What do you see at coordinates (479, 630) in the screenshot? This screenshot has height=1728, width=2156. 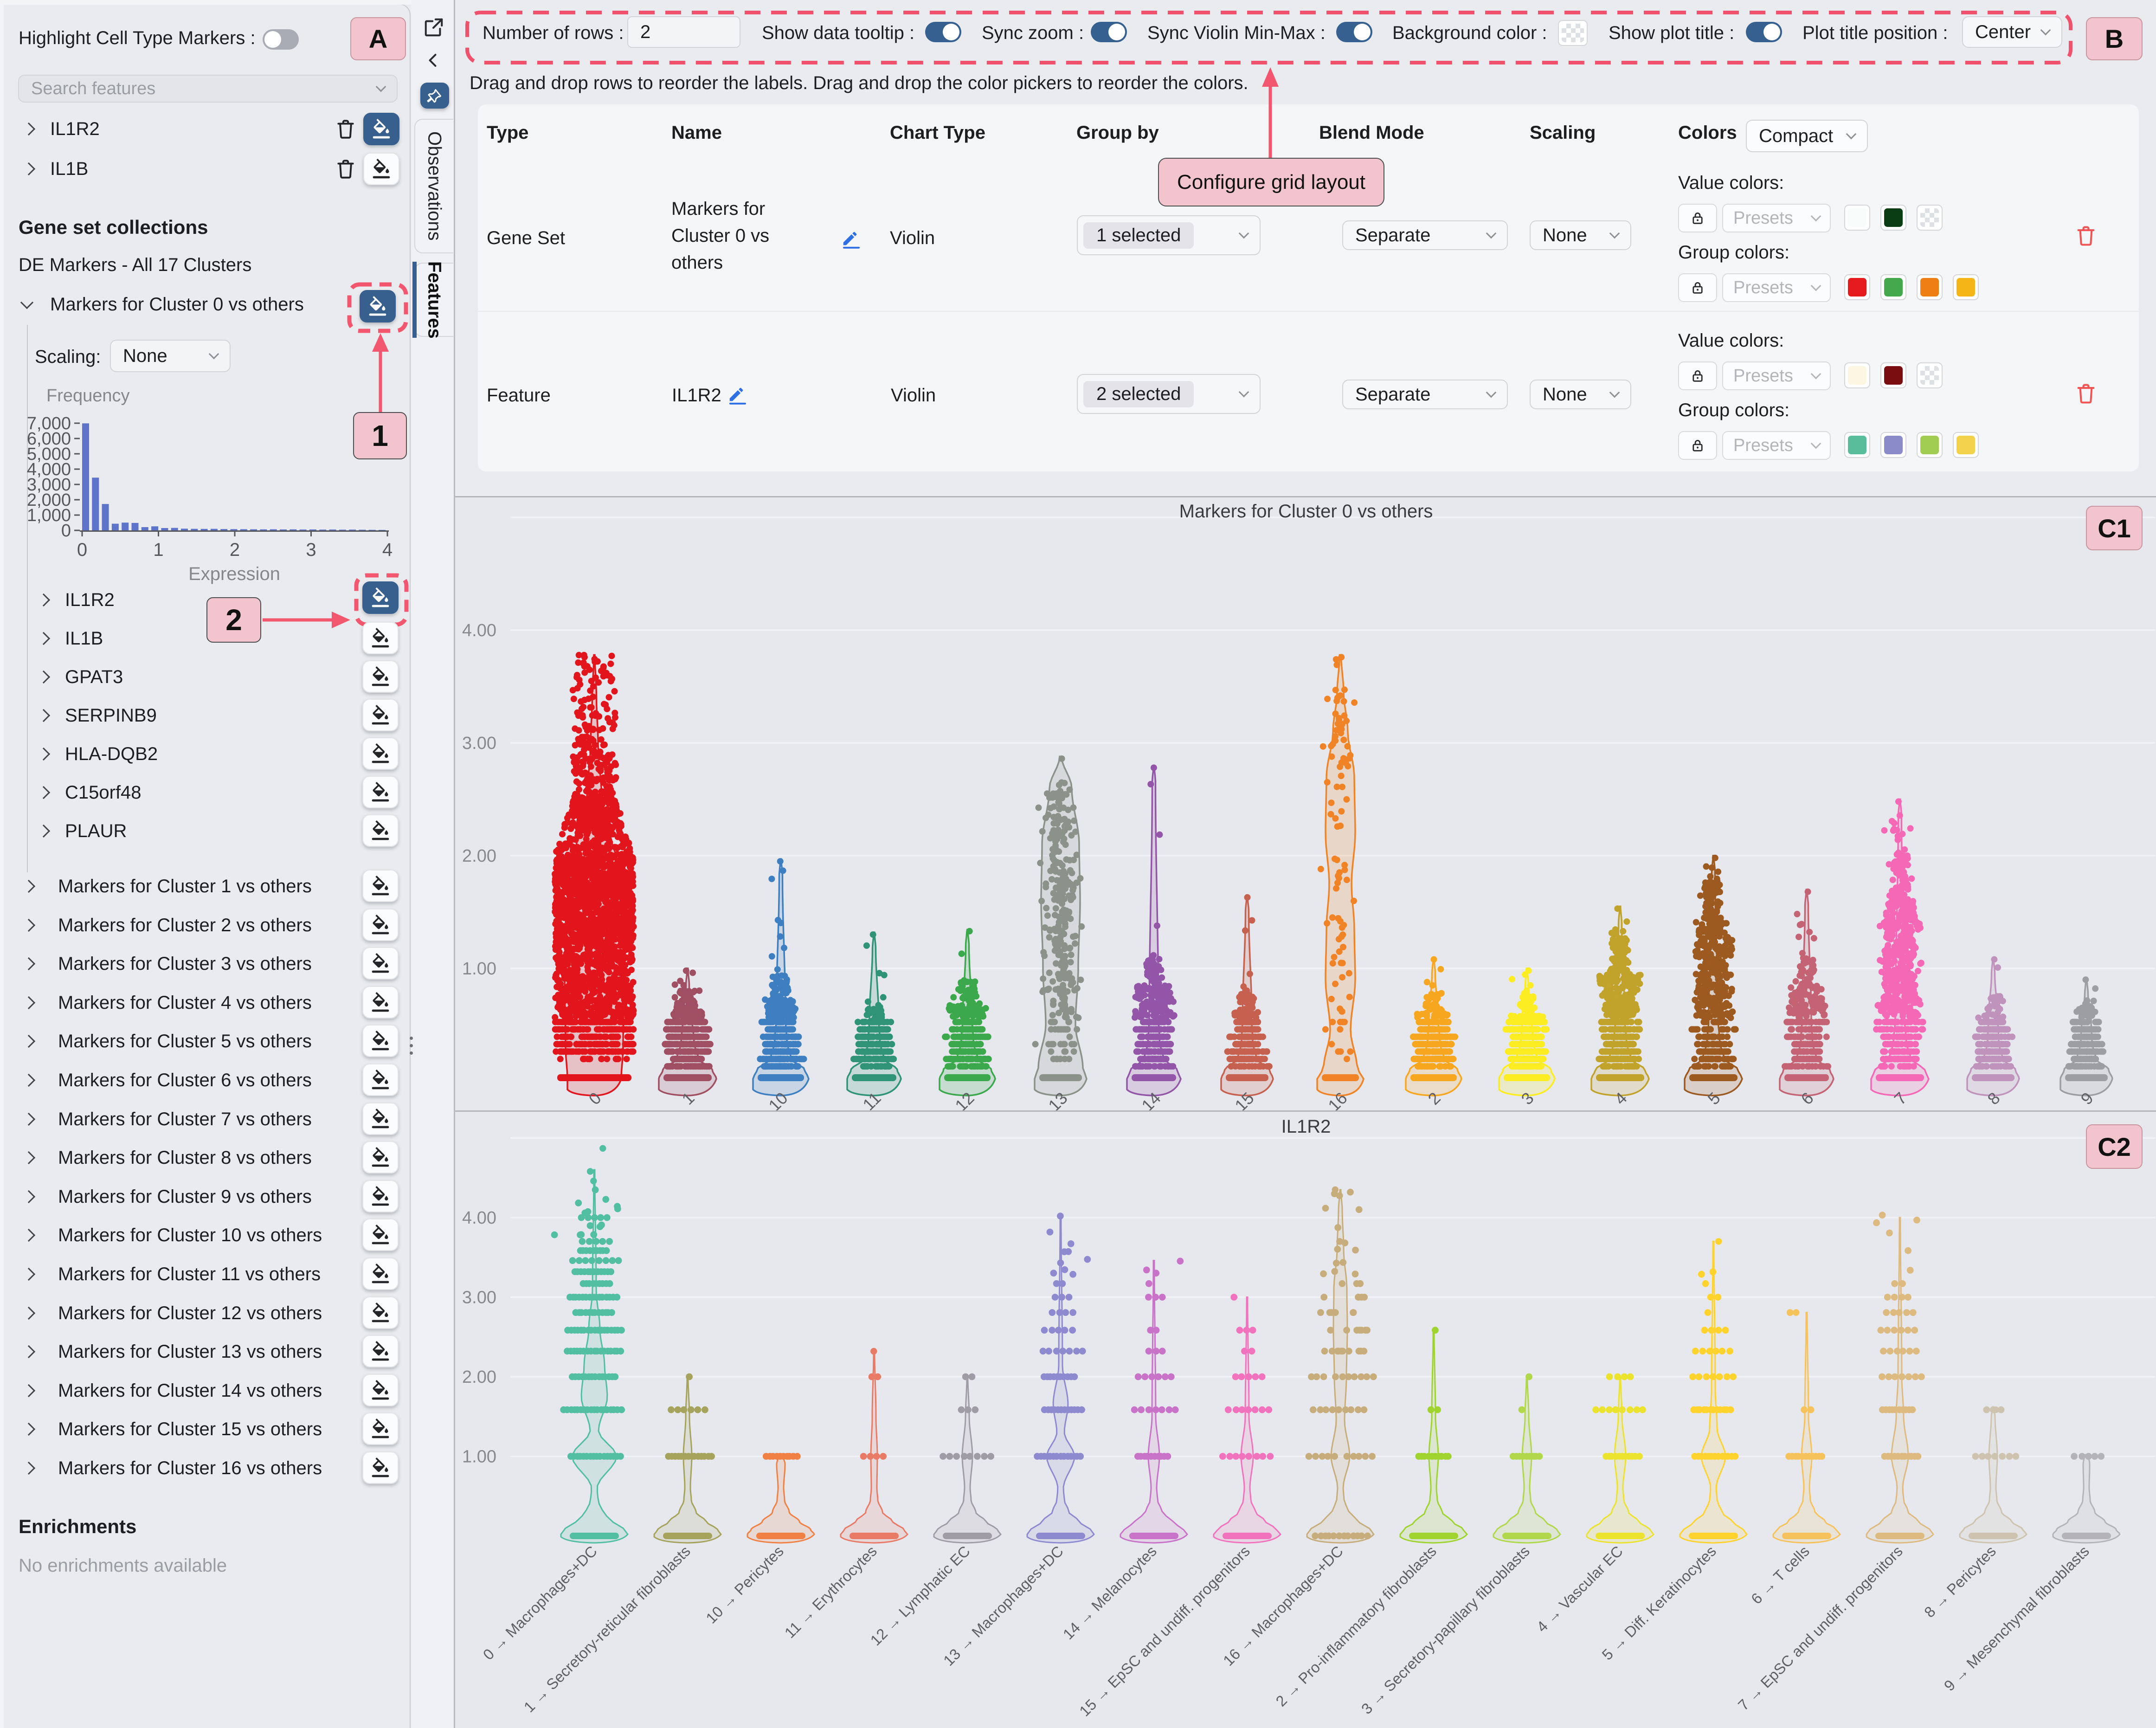 I see `svg-text: 4.00` at bounding box center [479, 630].